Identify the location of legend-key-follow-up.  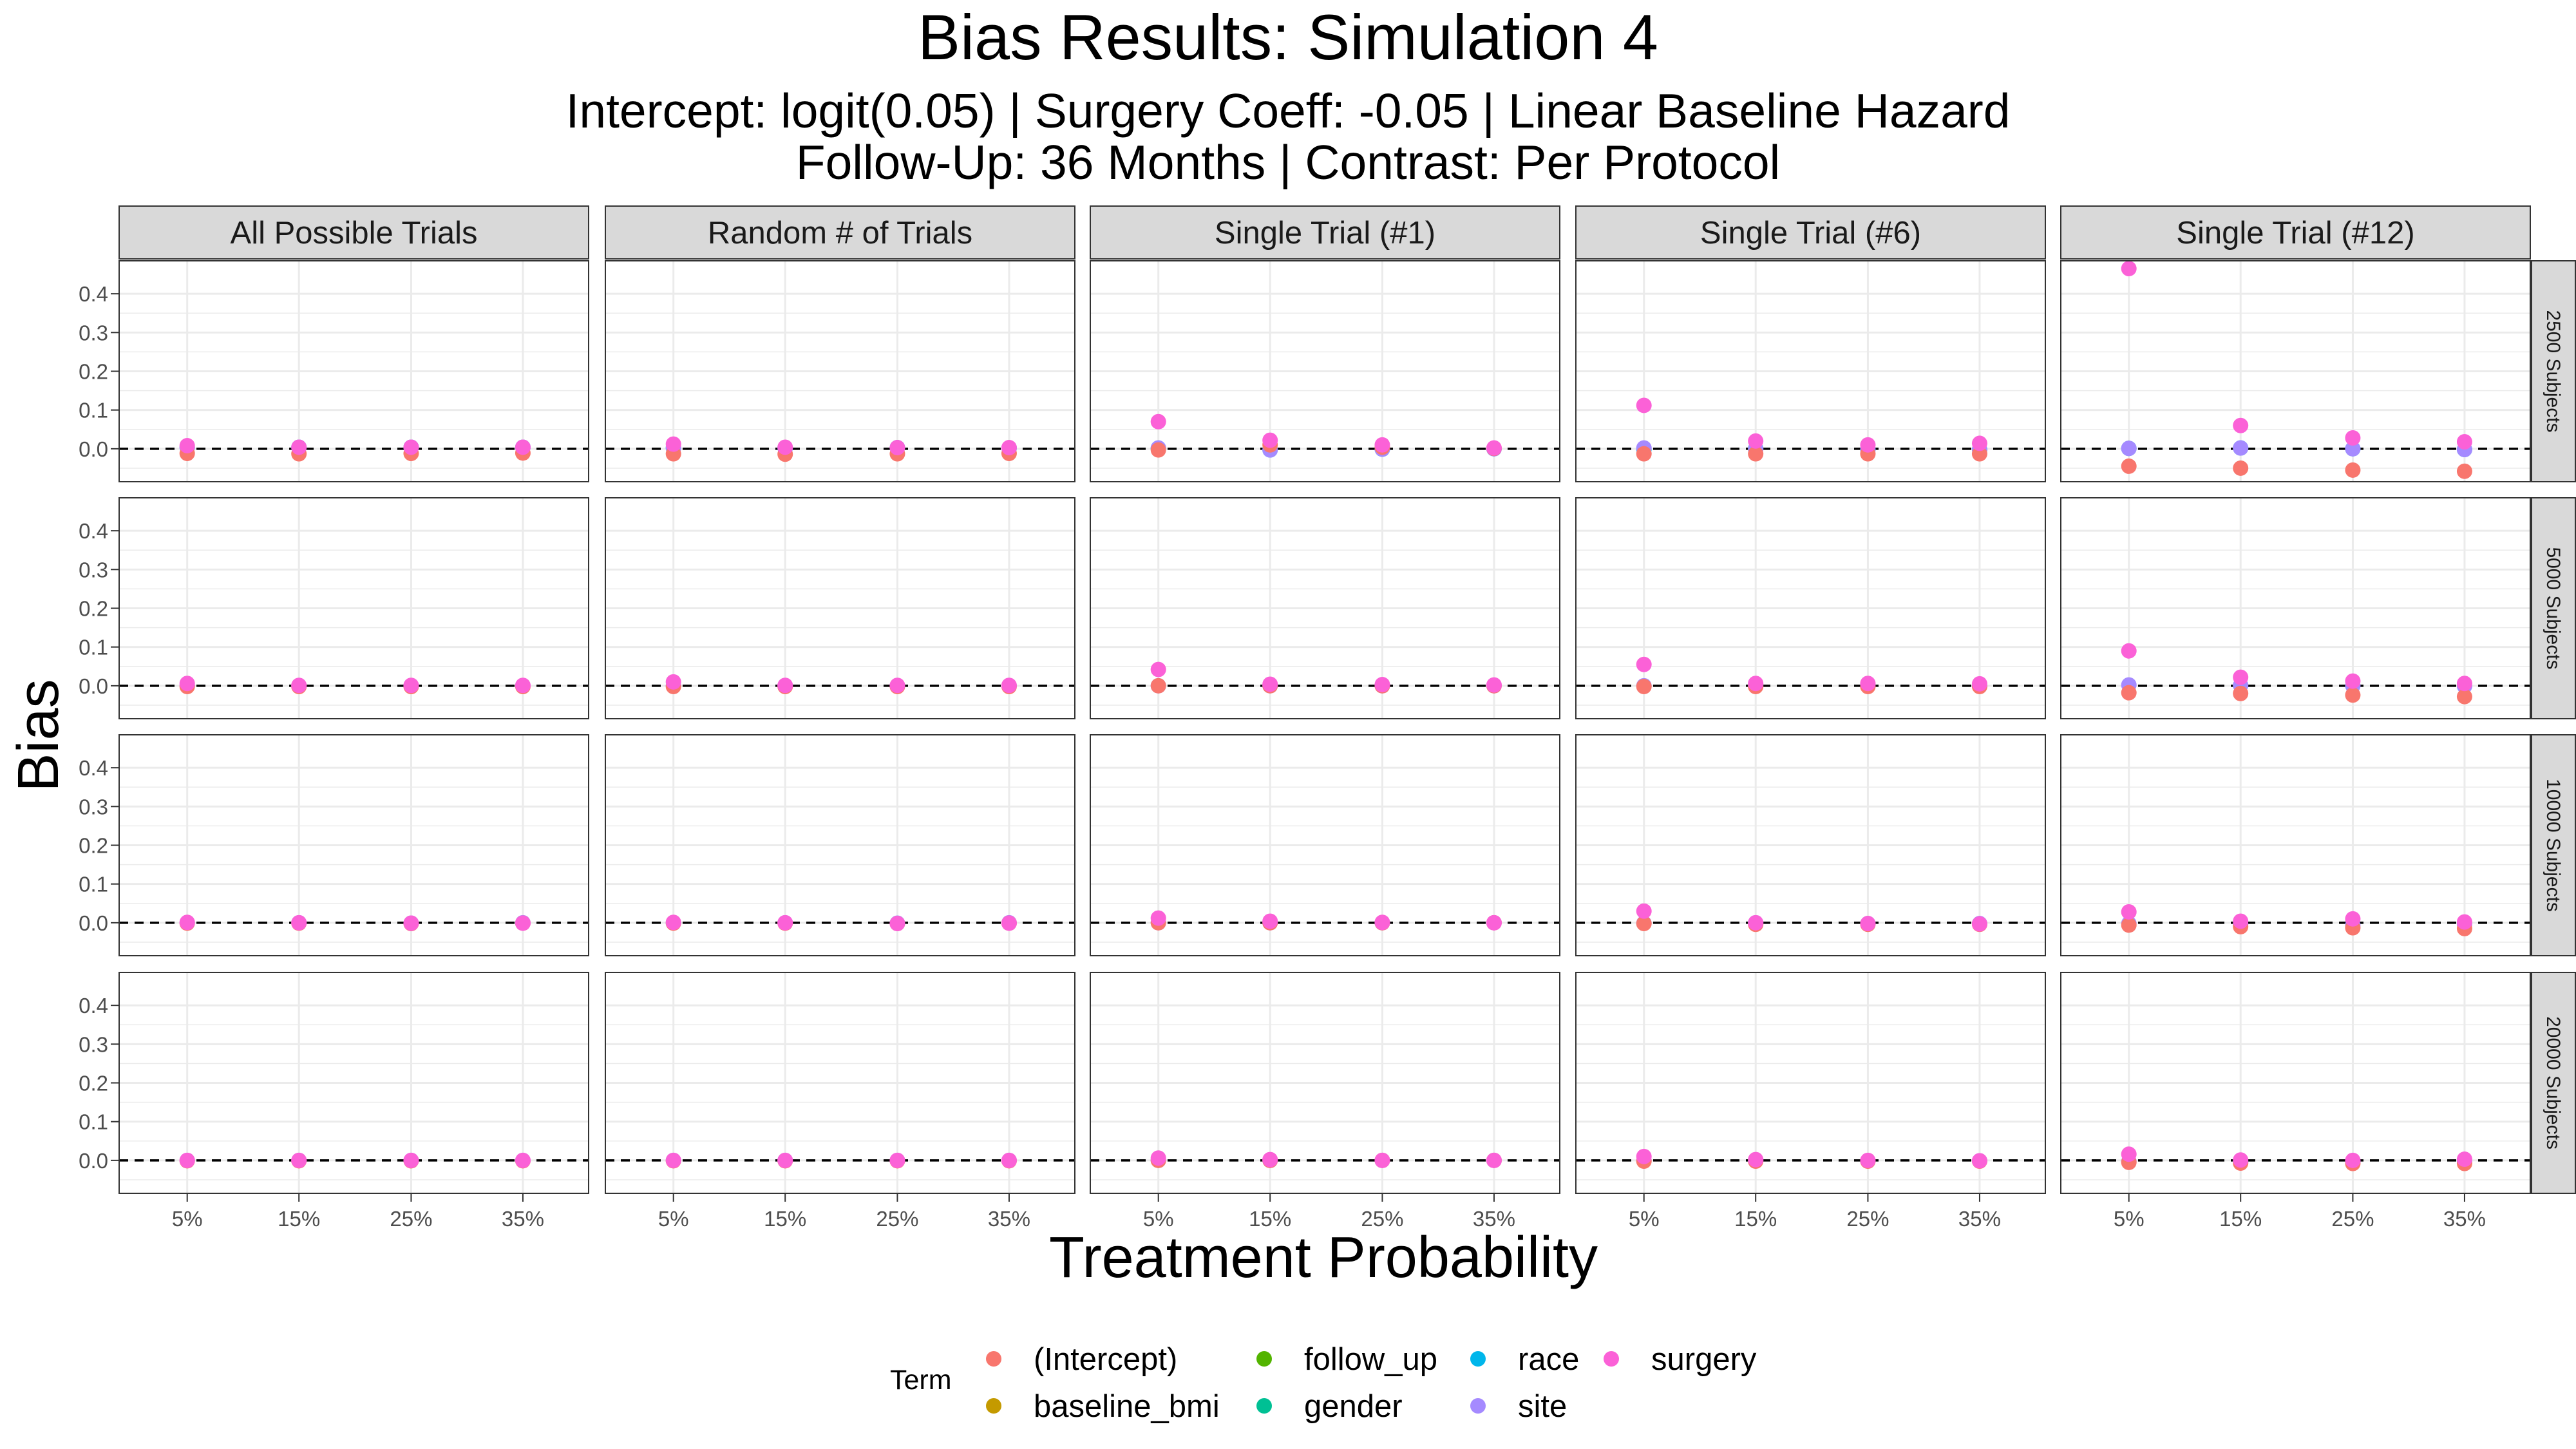
(1264, 1359).